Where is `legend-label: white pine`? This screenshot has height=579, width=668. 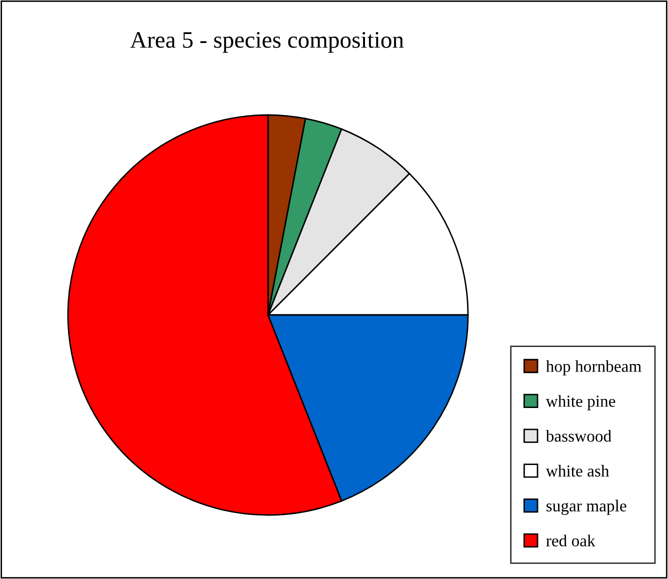
legend-label: white pine is located at coordinates (581, 402).